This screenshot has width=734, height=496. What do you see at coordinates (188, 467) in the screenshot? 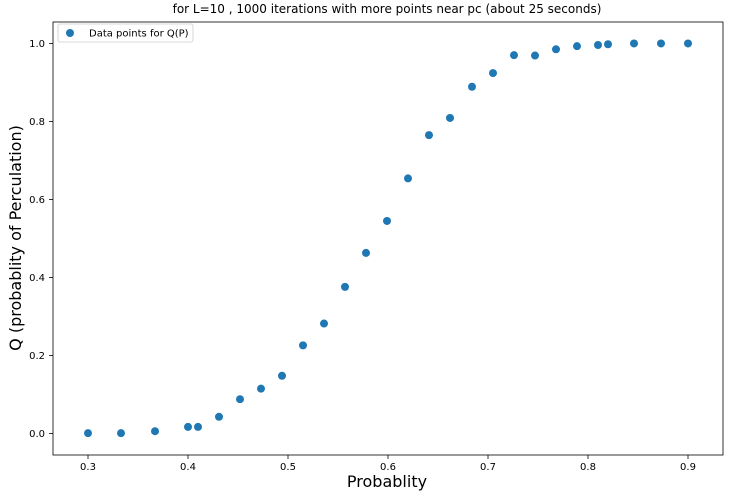
I see `x-tick-label: 0.4` at bounding box center [188, 467].